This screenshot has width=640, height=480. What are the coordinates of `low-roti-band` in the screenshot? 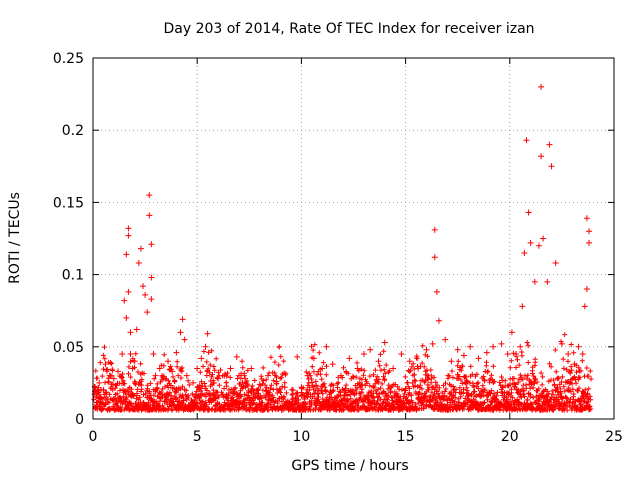 It's located at (342, 372).